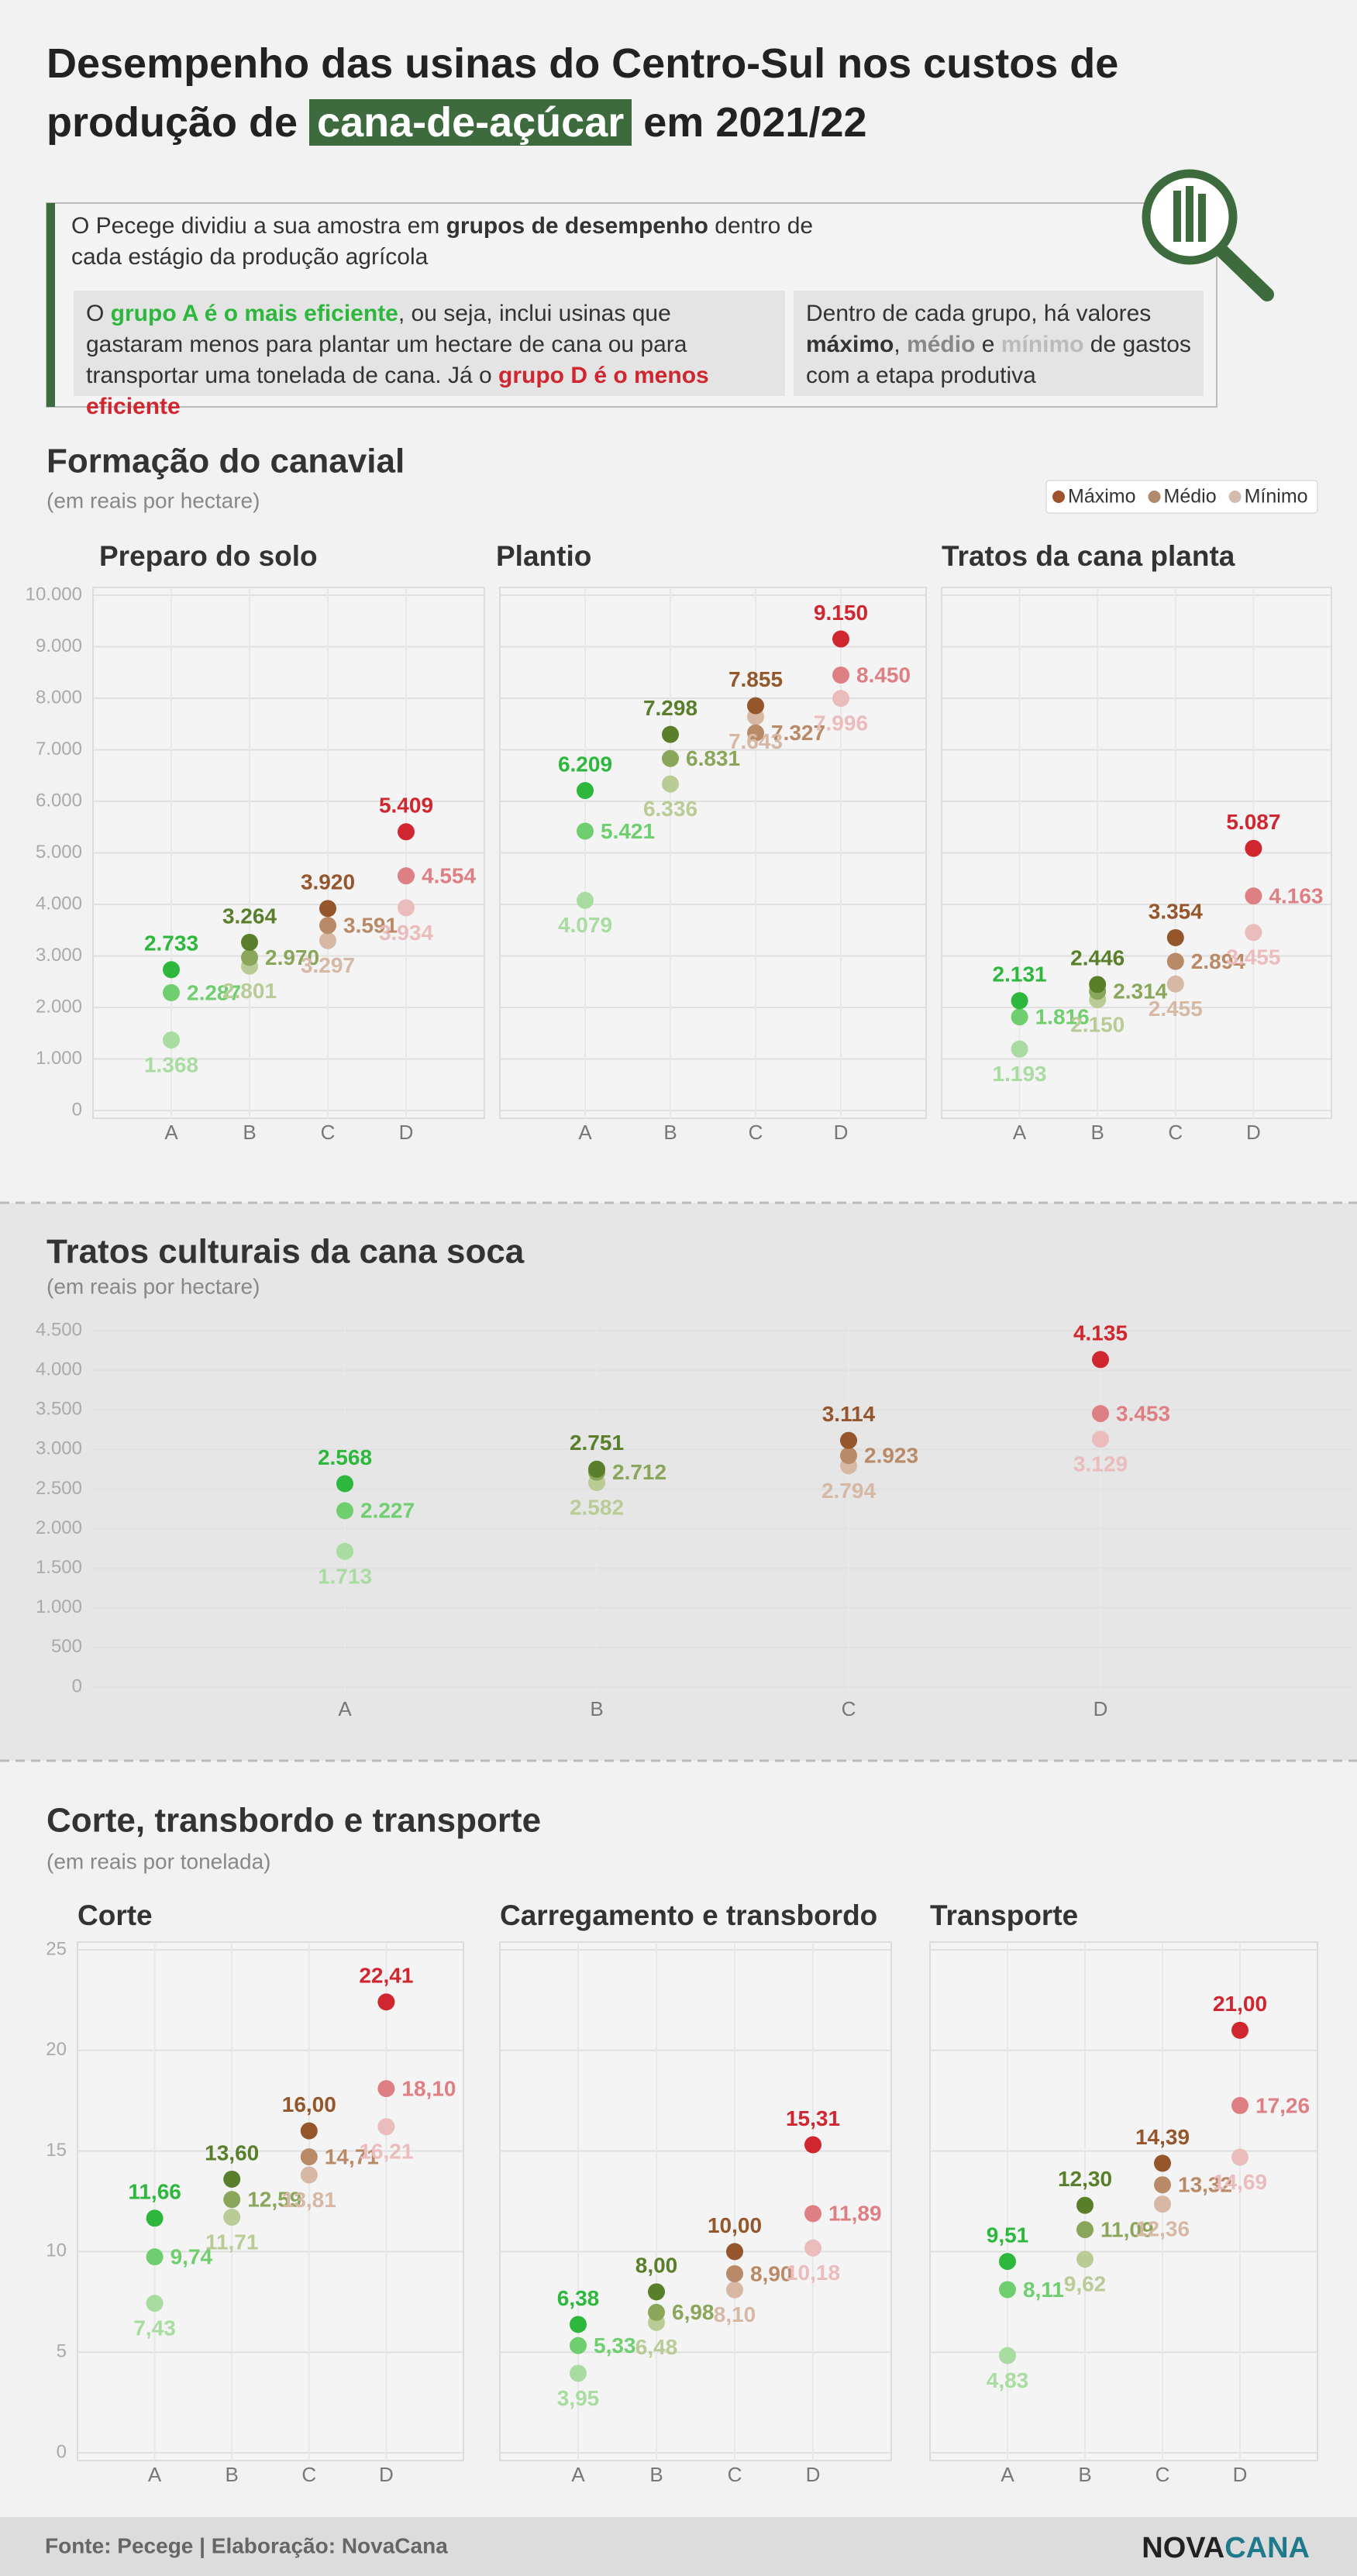  What do you see at coordinates (585, 925) in the screenshot?
I see `data-label: 4.079` at bounding box center [585, 925].